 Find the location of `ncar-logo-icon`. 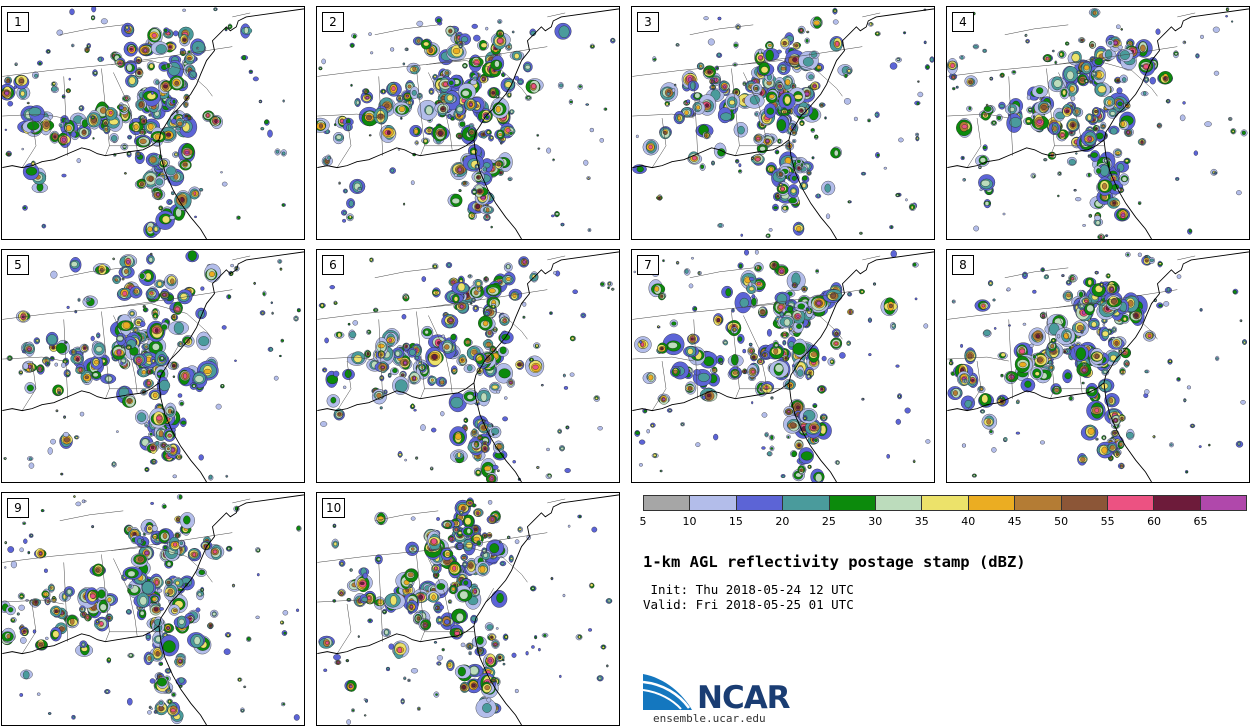

ncar-logo-icon is located at coordinates (667, 692).